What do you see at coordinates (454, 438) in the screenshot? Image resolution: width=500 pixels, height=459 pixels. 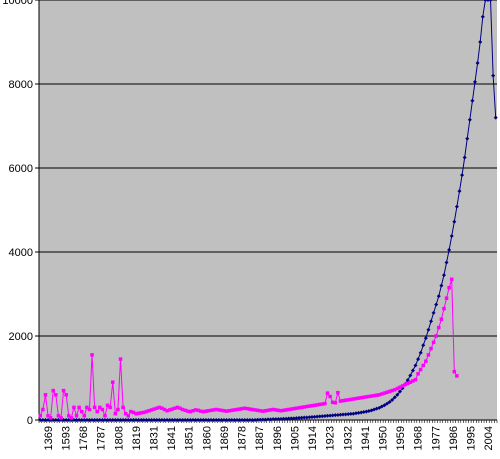 I see `x-tick-label: 1986` at bounding box center [454, 438].